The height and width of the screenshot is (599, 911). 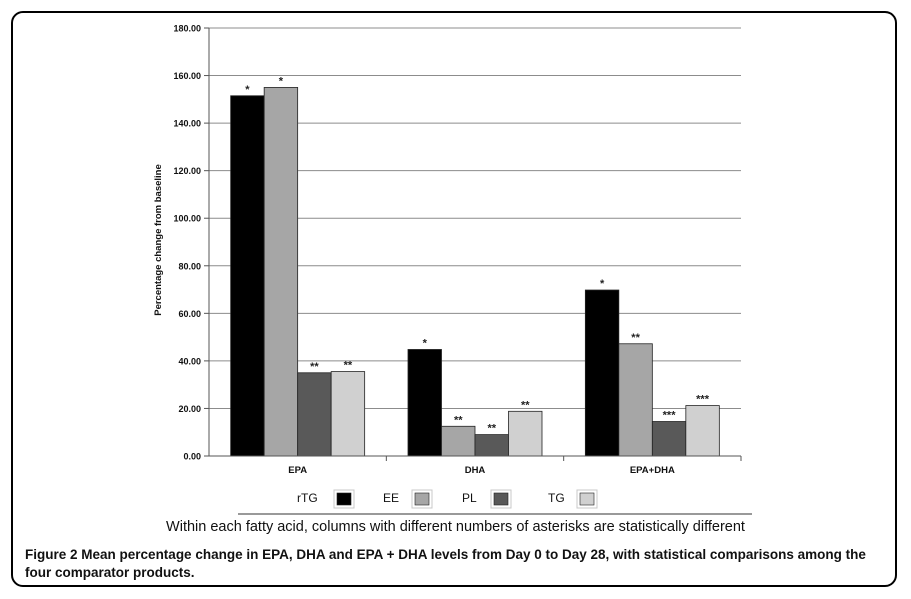 What do you see at coordinates (189, 266) in the screenshot?
I see `y-tick-label: 80.00` at bounding box center [189, 266].